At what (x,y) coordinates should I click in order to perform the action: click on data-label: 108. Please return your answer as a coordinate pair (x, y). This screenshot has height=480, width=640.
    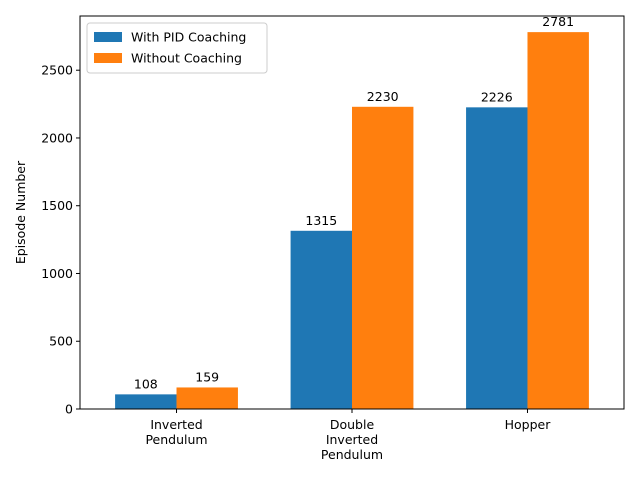
    Looking at the image, I should click on (146, 383).